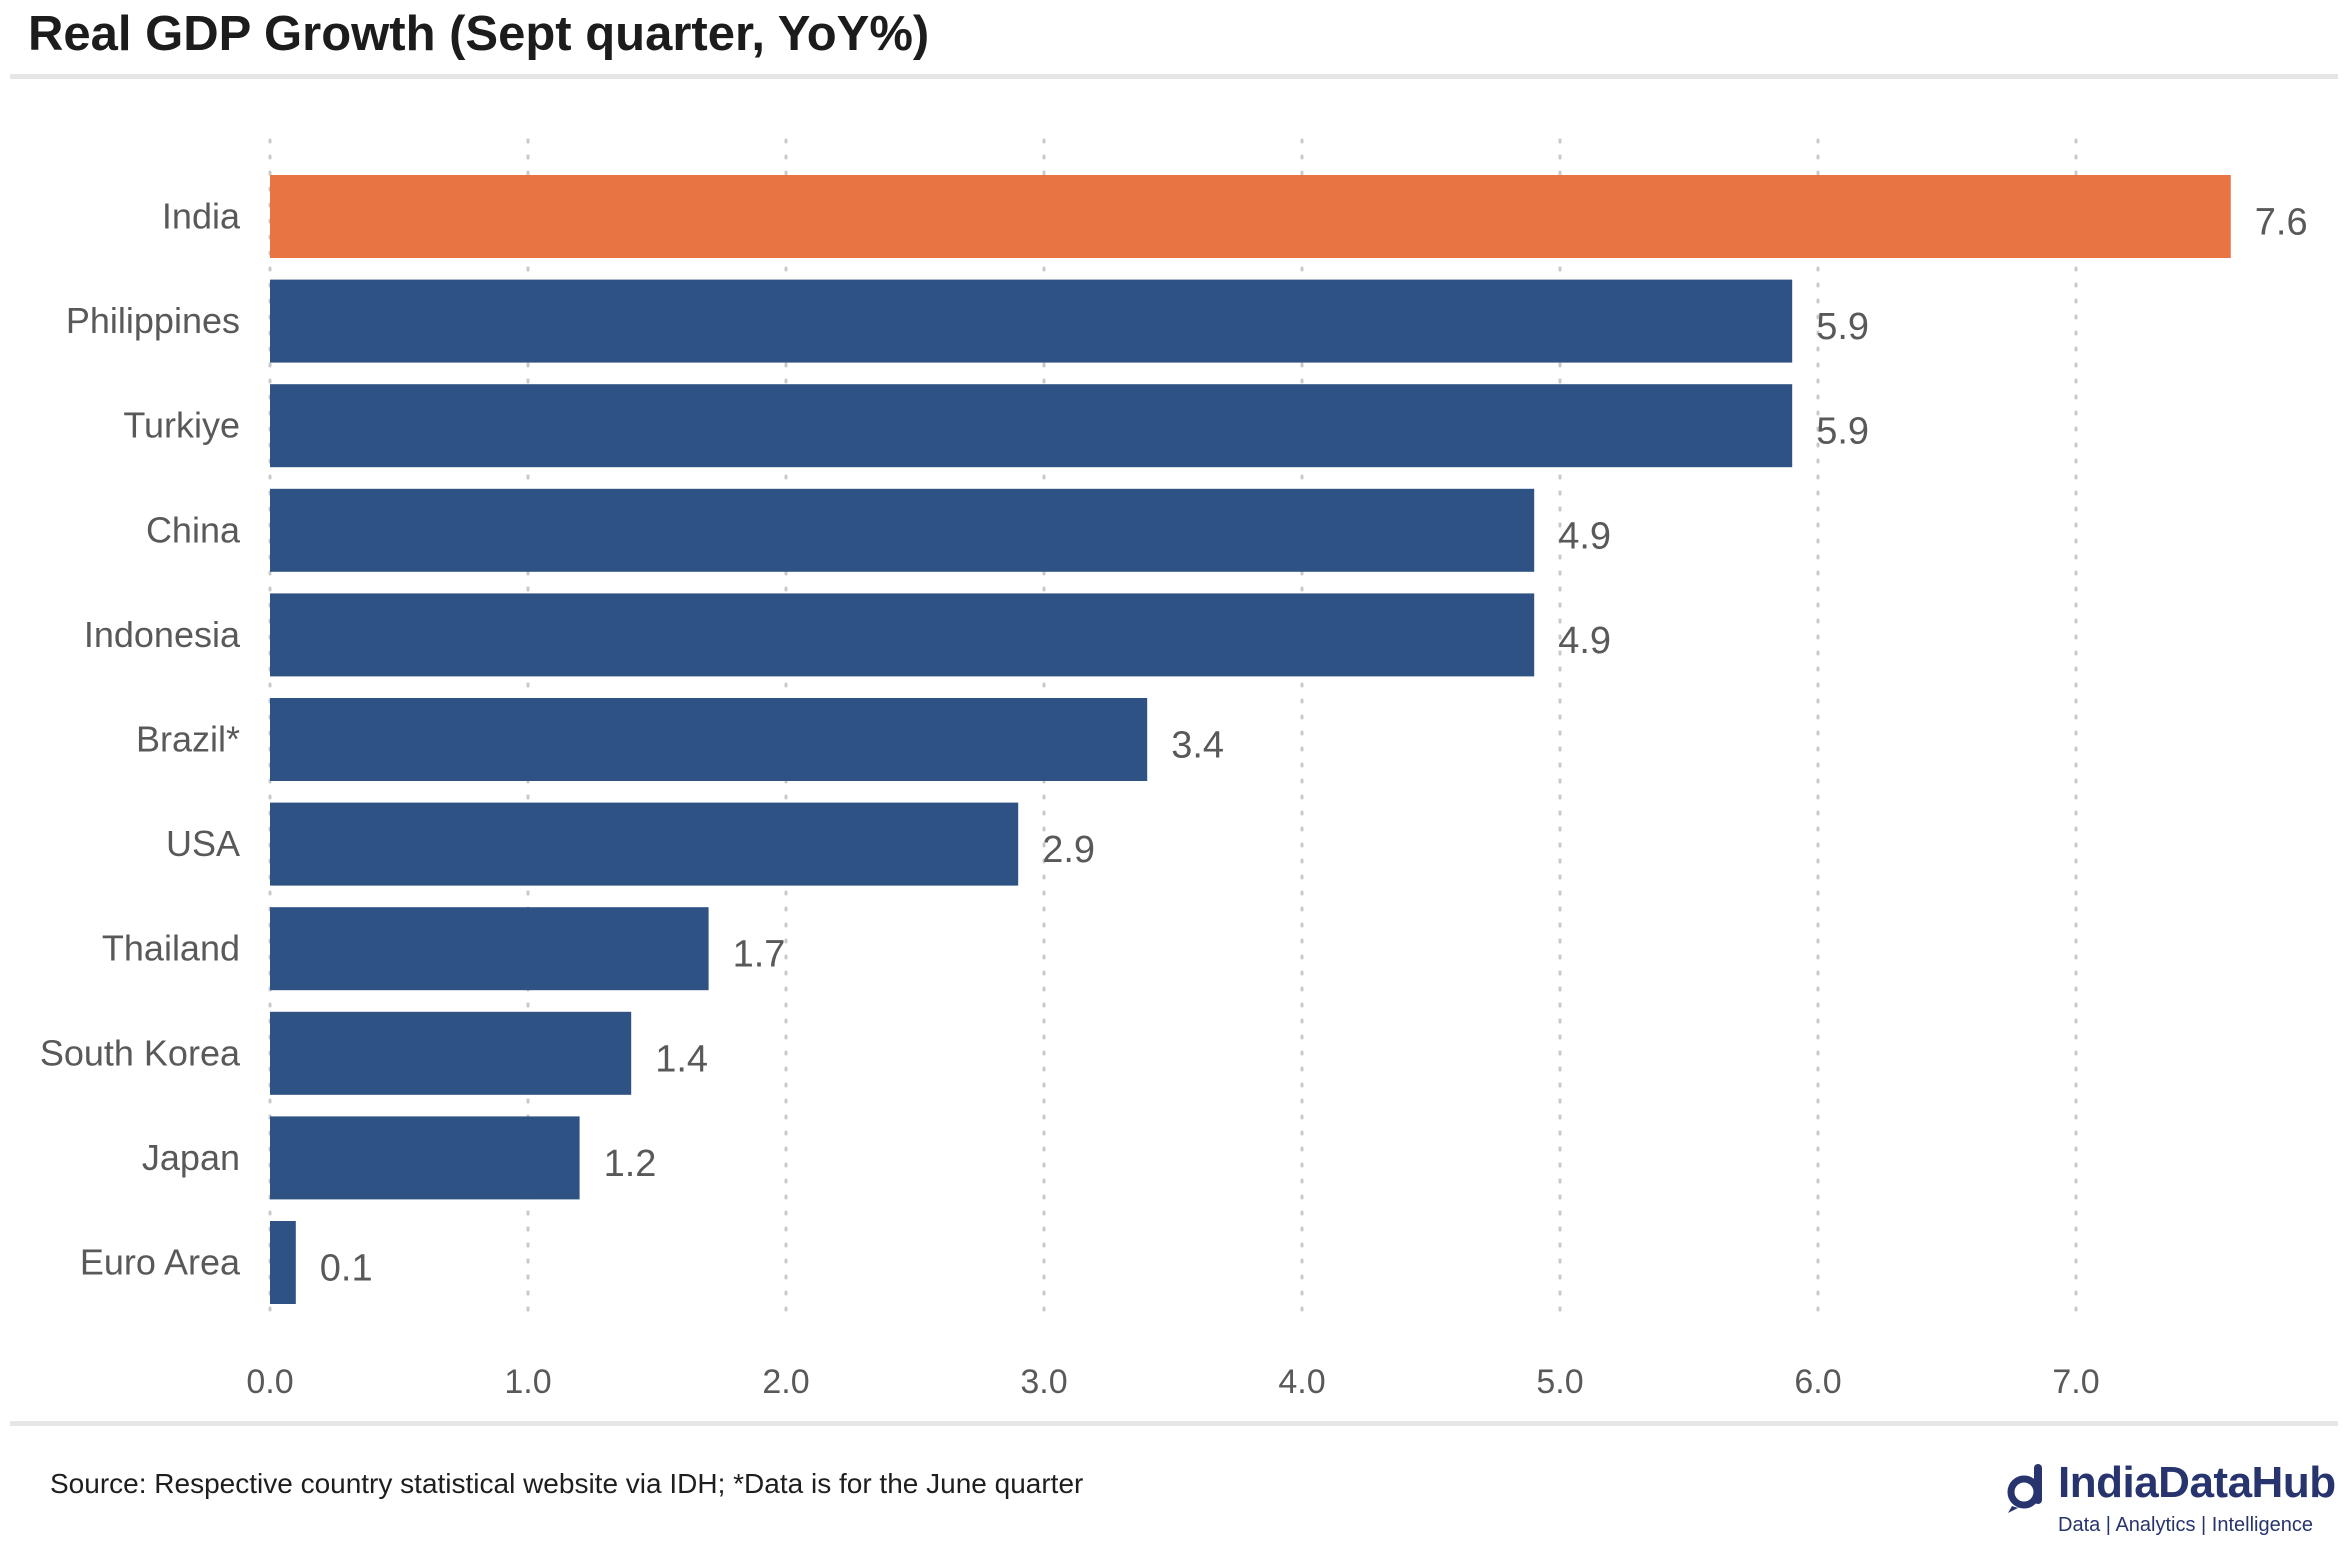 This screenshot has height=1551, width=2348. Describe the element at coordinates (346, 1269) in the screenshot. I see `value-label: 0.1` at that location.